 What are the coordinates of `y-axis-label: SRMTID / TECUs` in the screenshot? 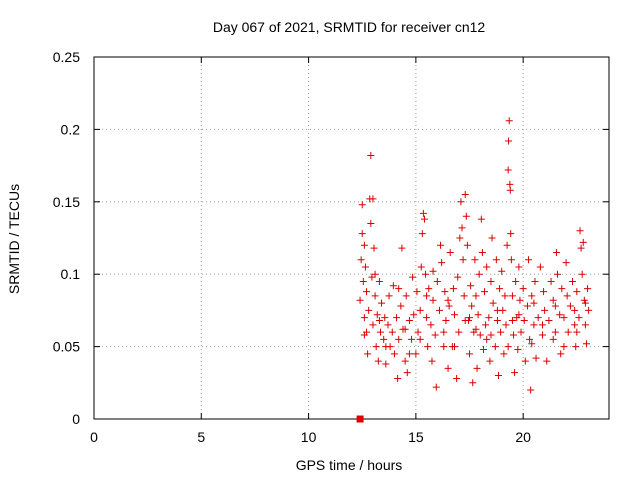 It's located at (14, 239).